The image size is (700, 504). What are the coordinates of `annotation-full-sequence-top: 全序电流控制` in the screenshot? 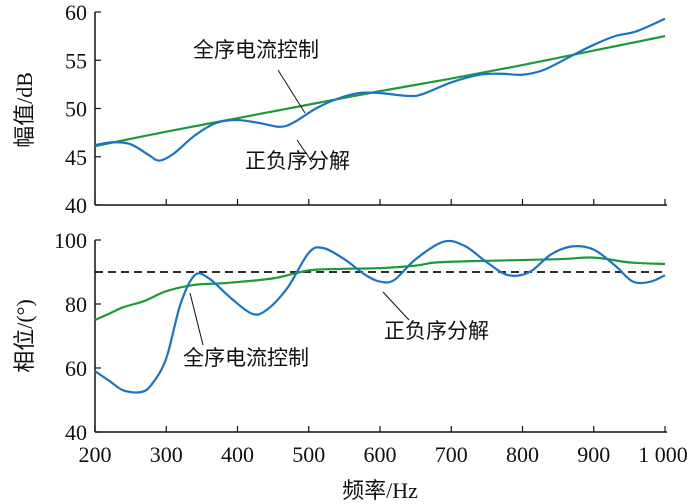 It's located at (256, 50).